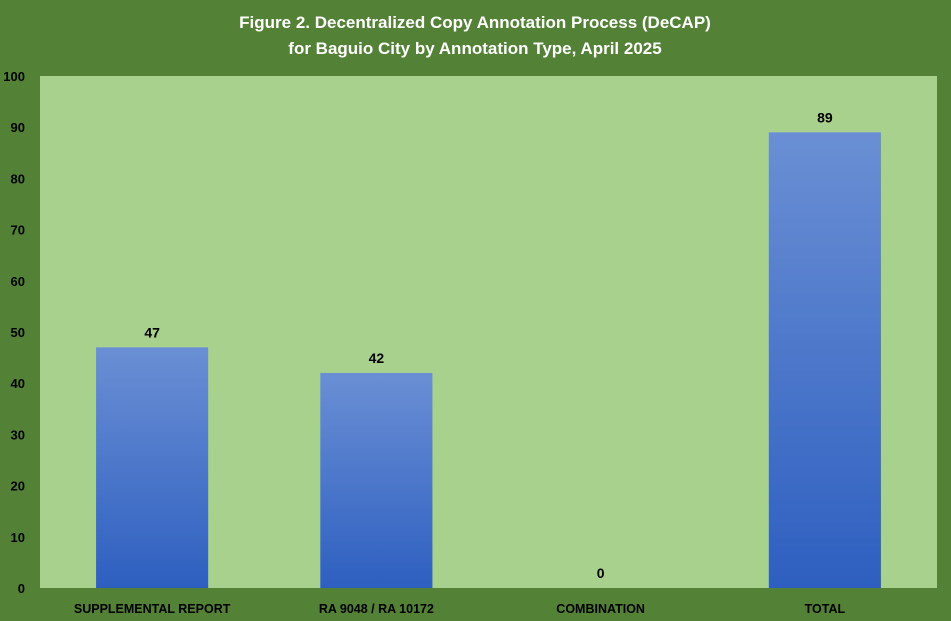 This screenshot has width=951, height=621. I want to click on y-tick-label: 70, so click(18, 230).